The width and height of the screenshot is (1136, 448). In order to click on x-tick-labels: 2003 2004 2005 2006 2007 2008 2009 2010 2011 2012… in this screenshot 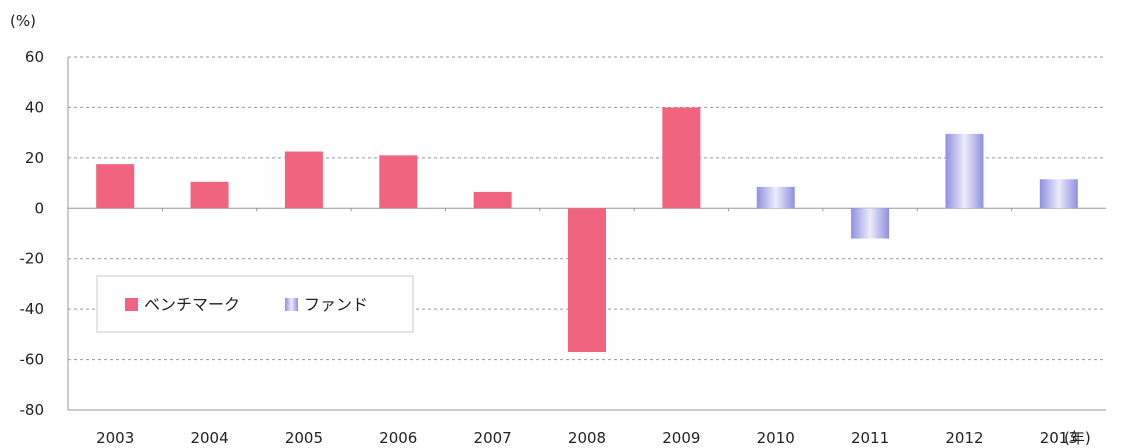, I will do `click(587, 438)`.